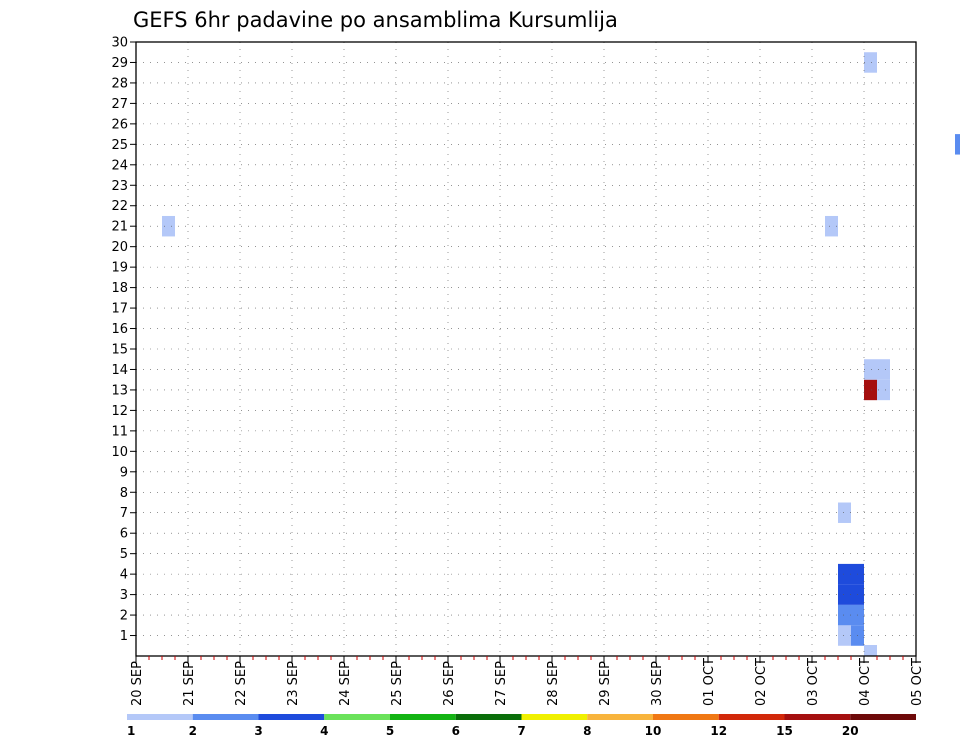  I want to click on y-tick-label: 24, so click(119, 165).